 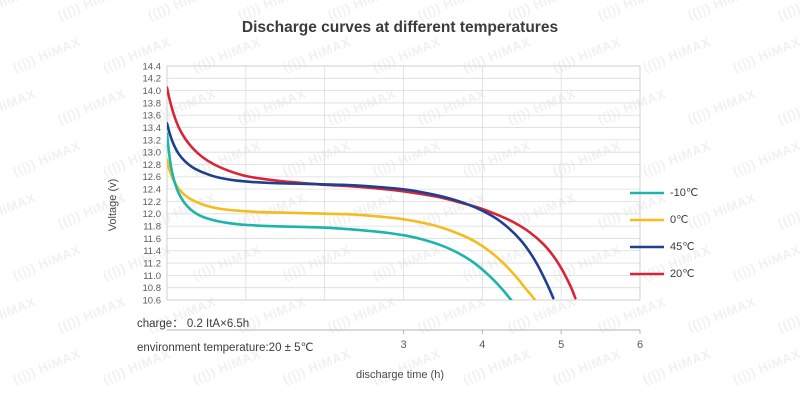 I want to click on watermark-text: ((|)) HiMAX, so click(x=788, y=11).